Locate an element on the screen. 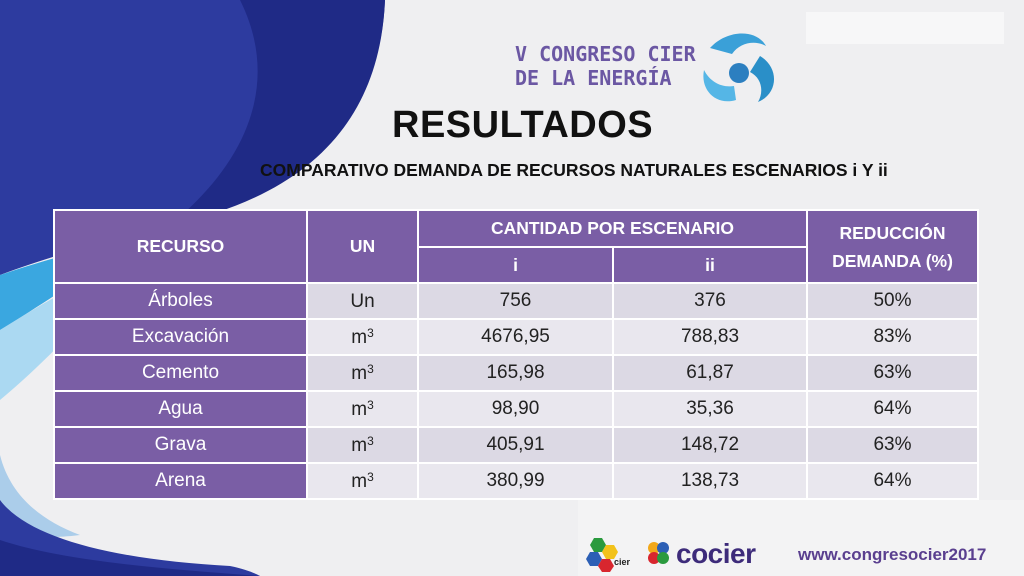  header-reduccion-line-2: DEMANDA (%) is located at coordinates (892, 260).